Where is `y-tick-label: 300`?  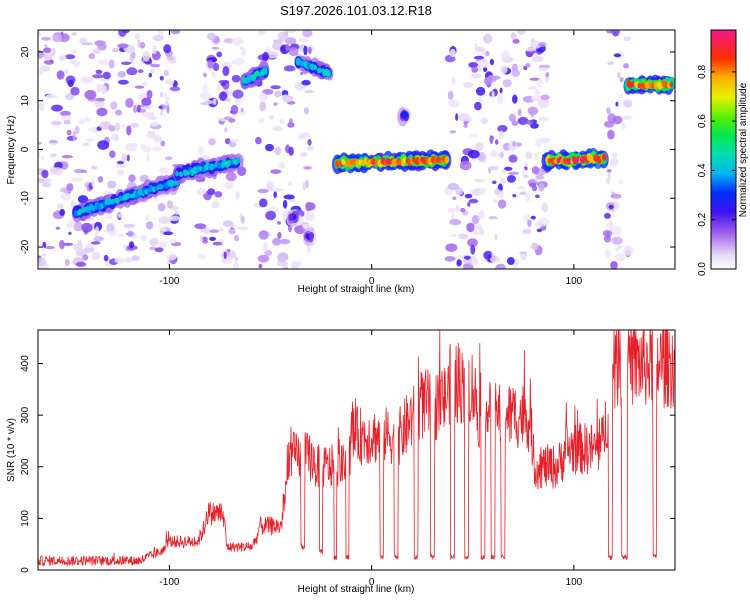 y-tick-label: 300 is located at coordinates (25, 414).